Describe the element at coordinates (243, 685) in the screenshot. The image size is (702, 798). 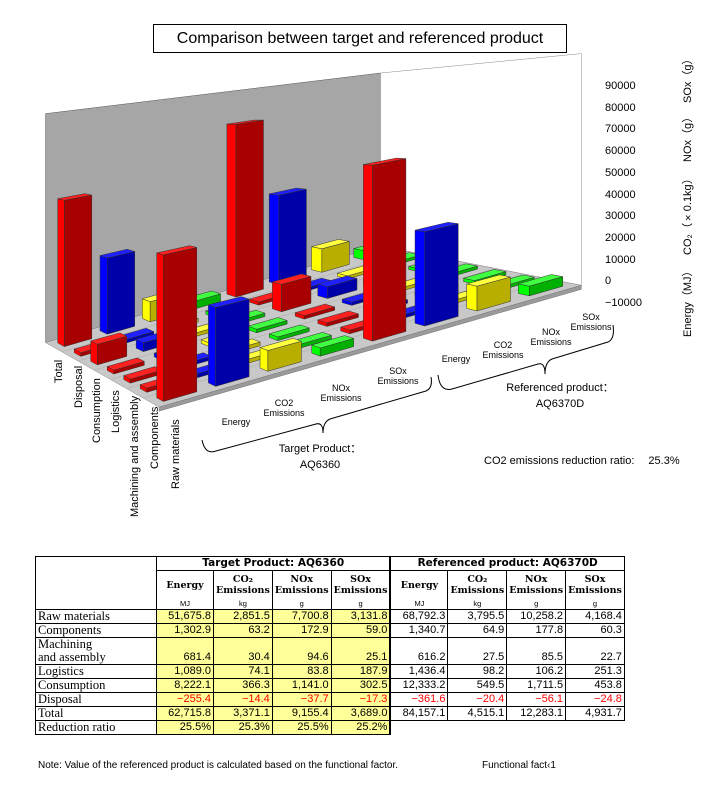
I see `target-value-cell: 366.3` at that location.